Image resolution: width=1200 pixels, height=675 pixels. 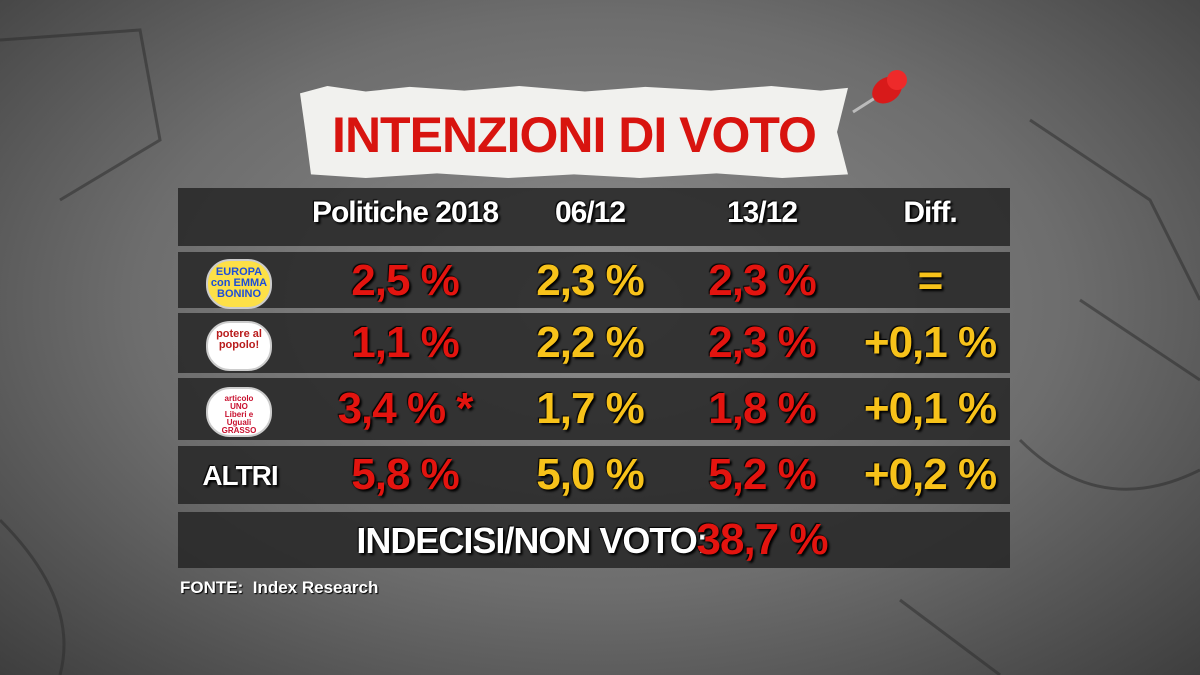 I want to click on undecided-row, so click(x=594, y=540).